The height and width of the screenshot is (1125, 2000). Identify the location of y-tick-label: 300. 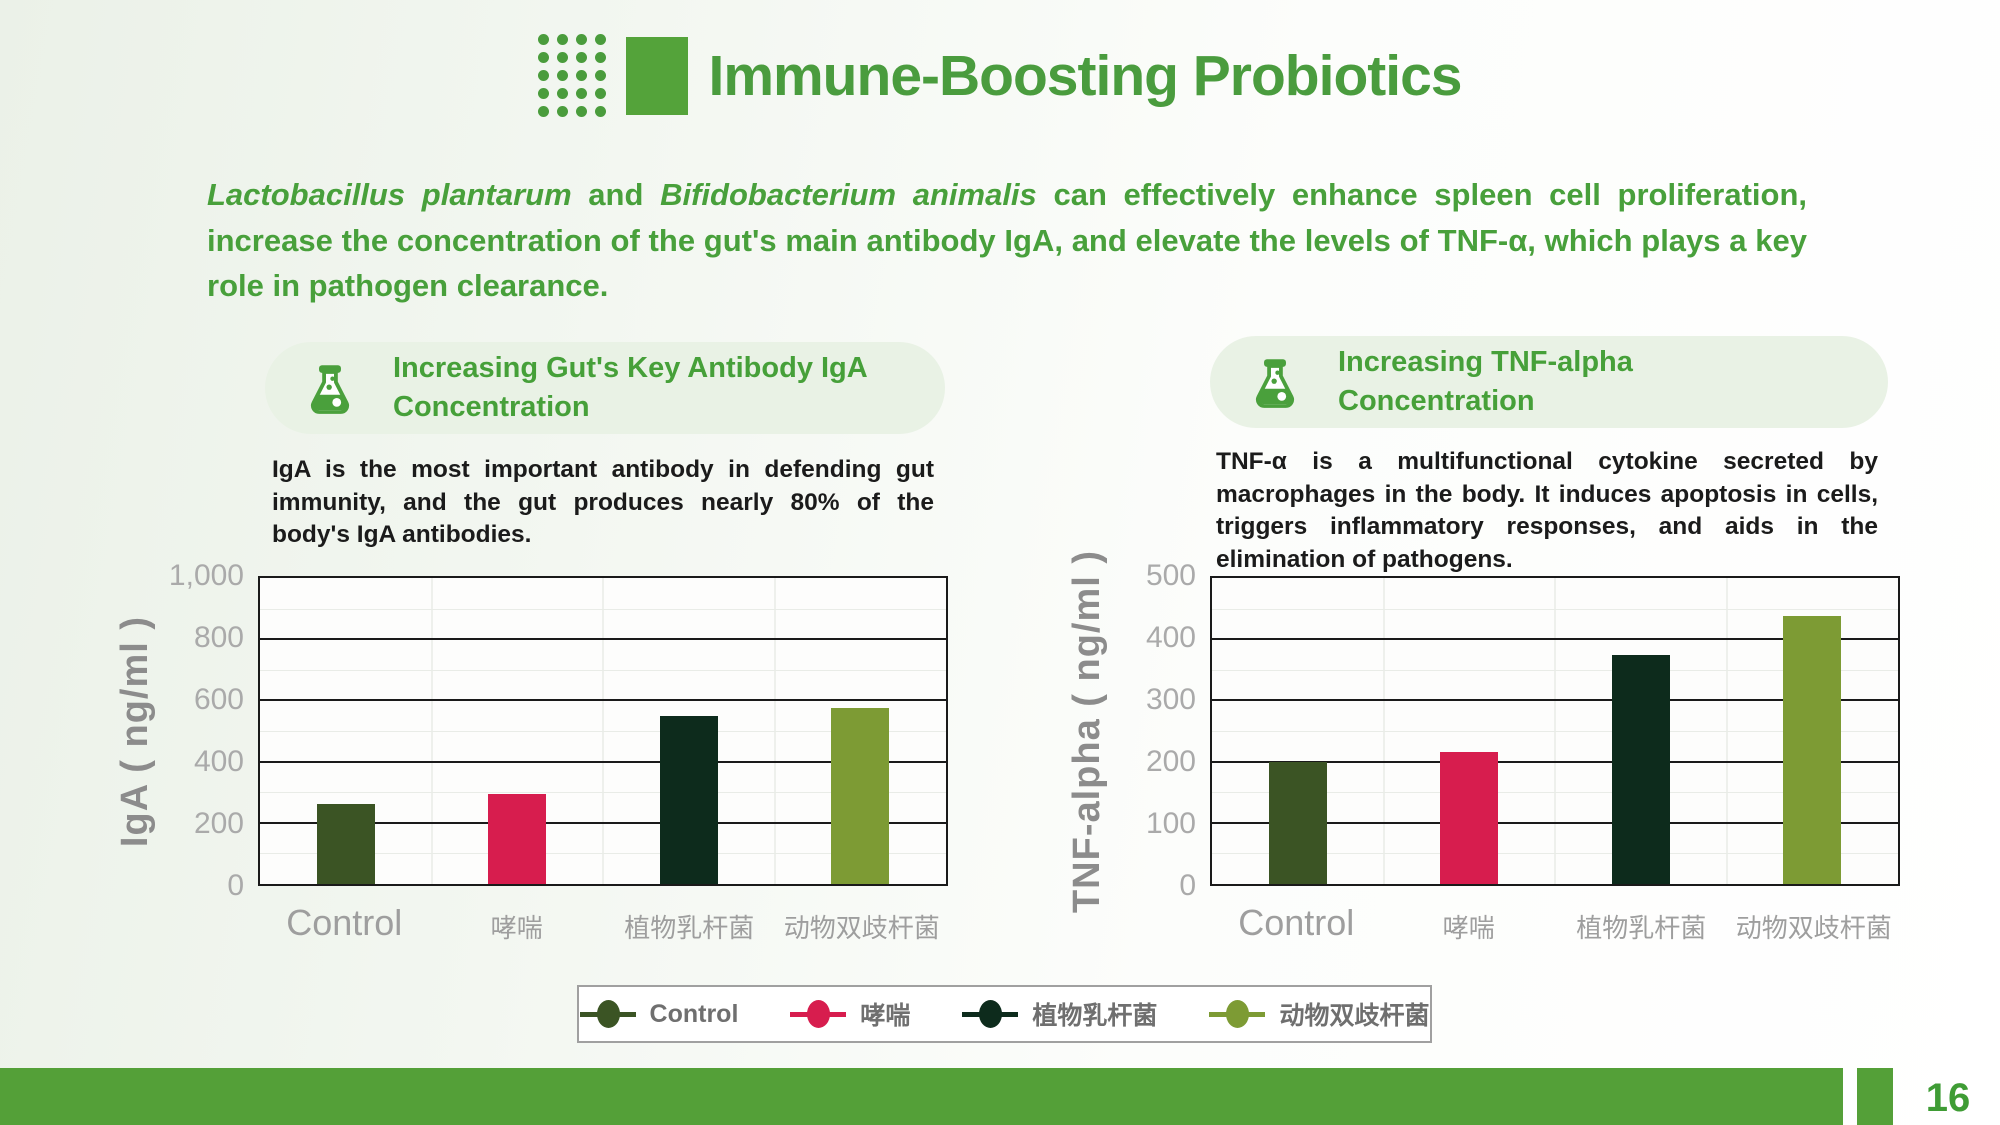
(1170, 699).